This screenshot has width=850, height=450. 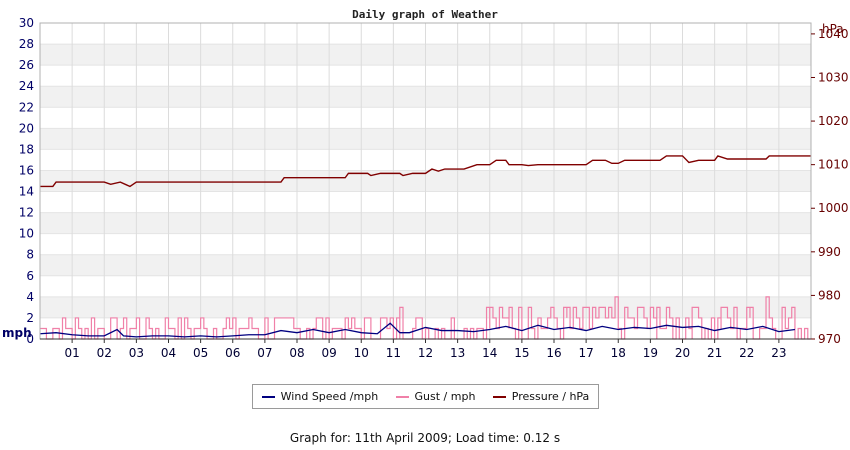 What do you see at coordinates (746, 353) in the screenshot?
I see `x-tick-label: 22` at bounding box center [746, 353].